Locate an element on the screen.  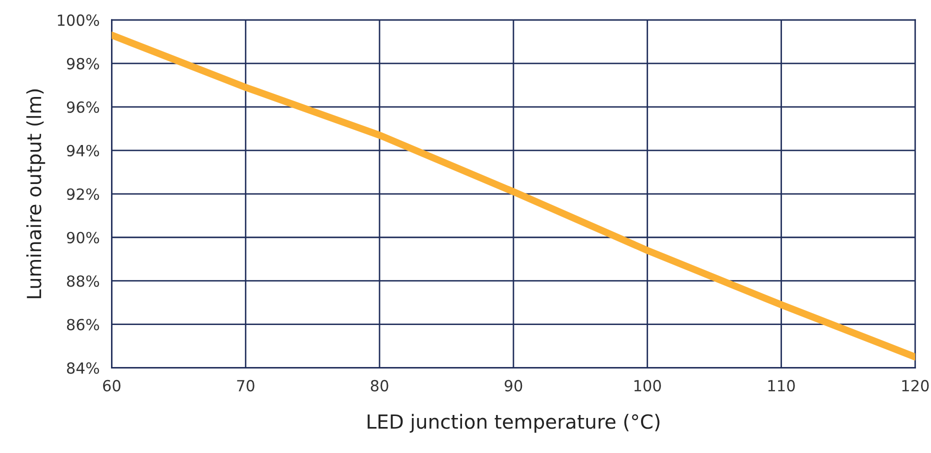
y-tick-label: 92% is located at coordinates (83, 194).